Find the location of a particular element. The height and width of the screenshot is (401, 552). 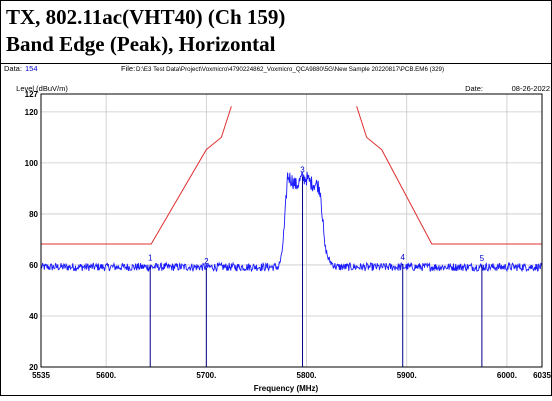

test-subtitle: Band Edge (Peak), Horizontal is located at coordinates (141, 44).